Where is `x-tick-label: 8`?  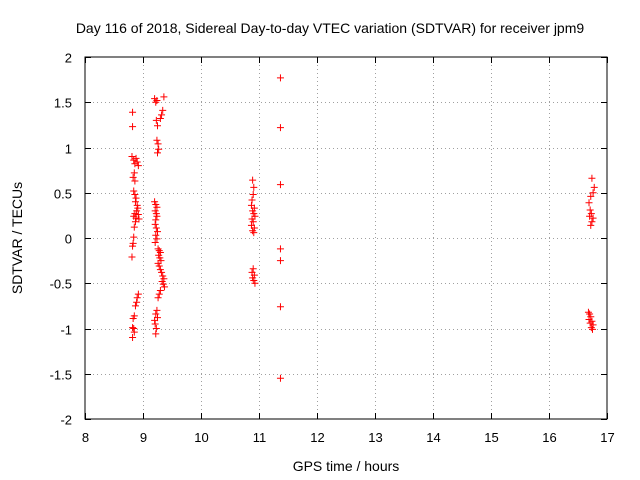
x-tick-label: 8 is located at coordinates (85, 437).